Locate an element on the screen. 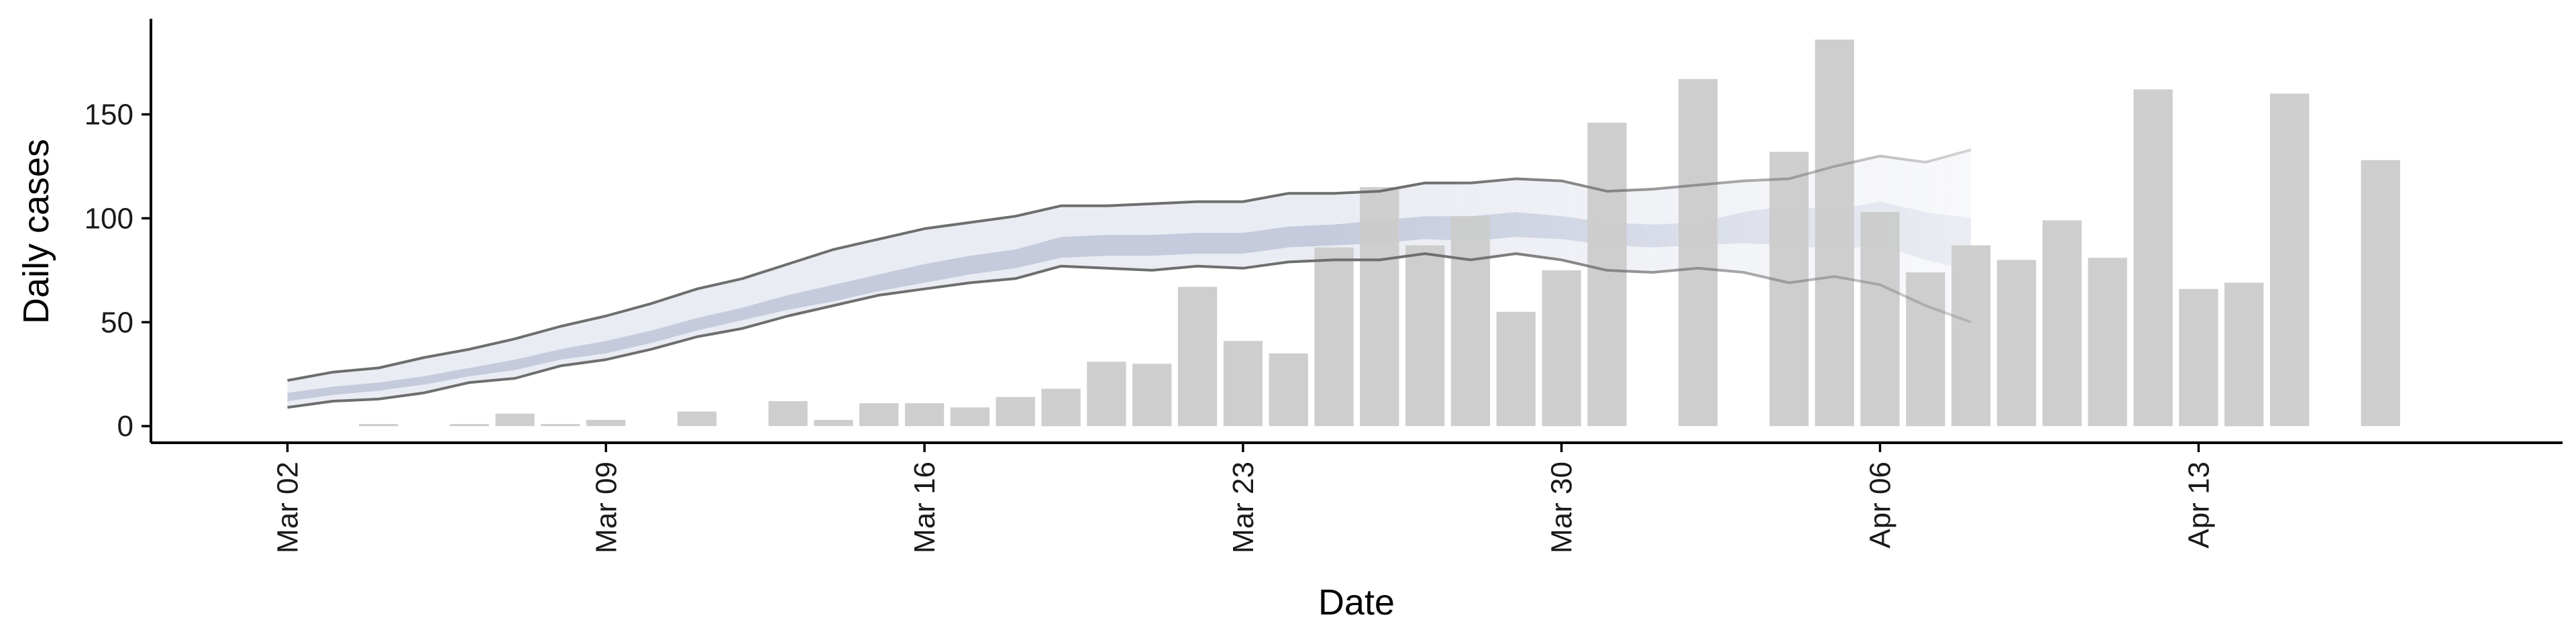 The width and height of the screenshot is (2576, 644). x-tick-label: Mar 02 is located at coordinates (288, 507).